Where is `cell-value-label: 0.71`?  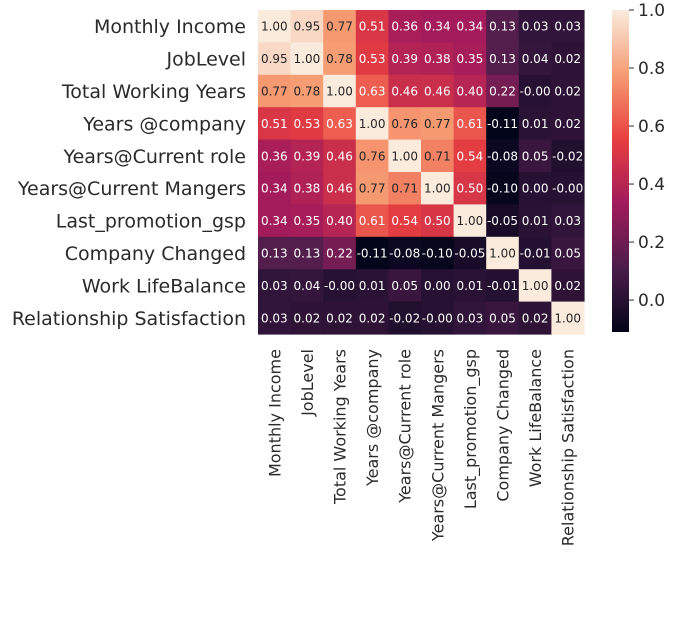 cell-value-label: 0.71 is located at coordinates (404, 189).